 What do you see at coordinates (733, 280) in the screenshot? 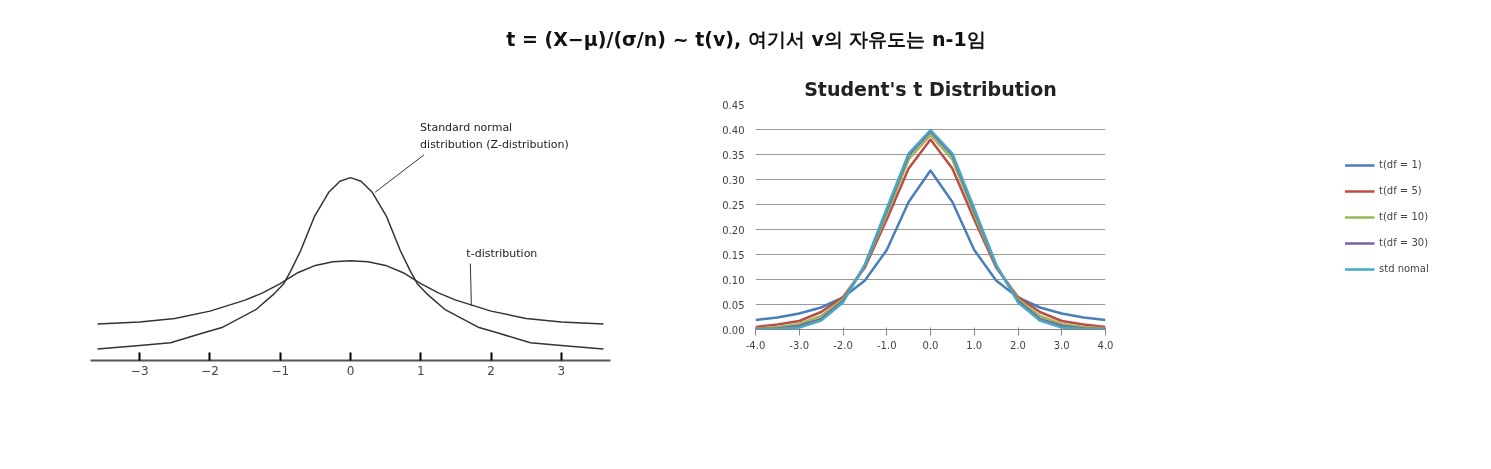
I see `y-tick-label: 0.10` at bounding box center [733, 280].